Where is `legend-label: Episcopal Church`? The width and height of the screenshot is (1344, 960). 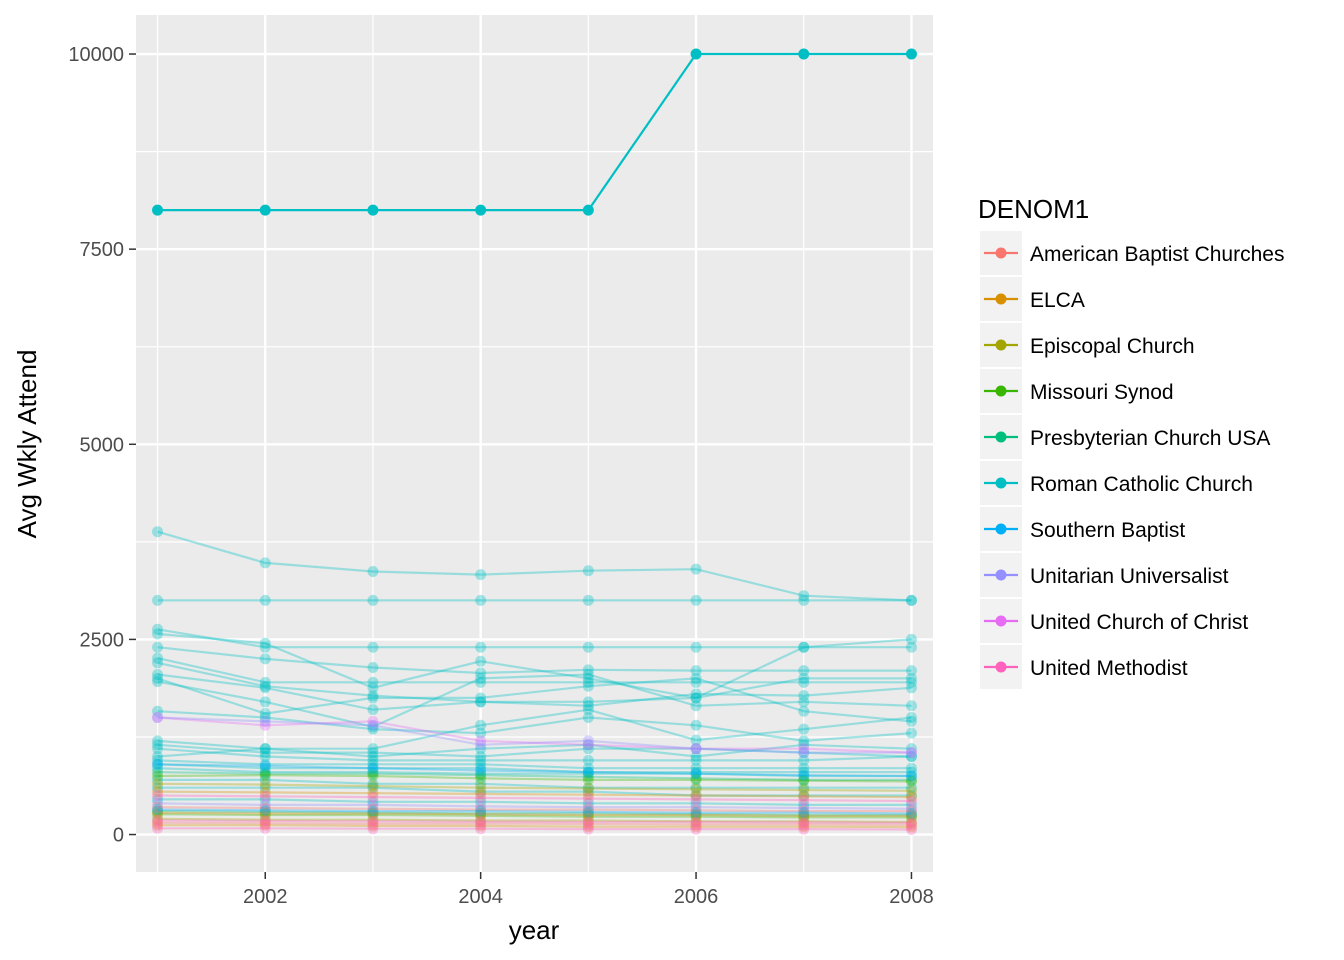 legend-label: Episcopal Church is located at coordinates (1112, 346).